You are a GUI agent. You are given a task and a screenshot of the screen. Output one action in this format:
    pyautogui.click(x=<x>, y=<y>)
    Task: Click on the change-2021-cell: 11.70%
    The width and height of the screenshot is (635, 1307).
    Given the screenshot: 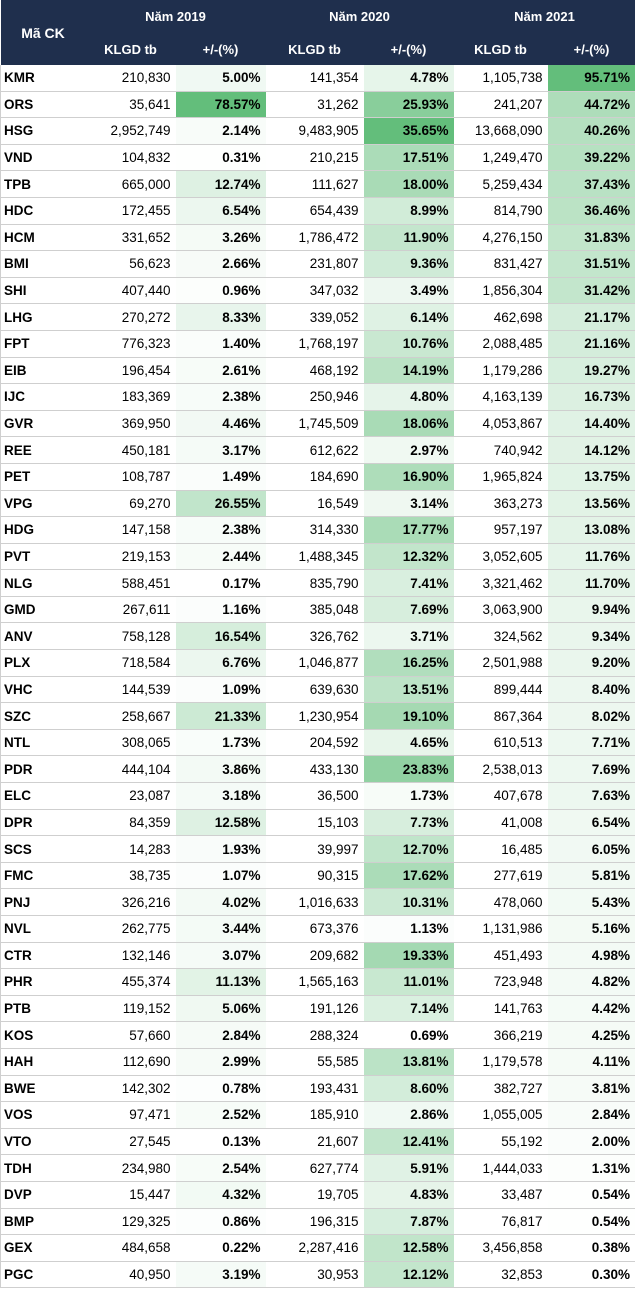 What is the action you would take?
    pyautogui.click(x=591, y=583)
    